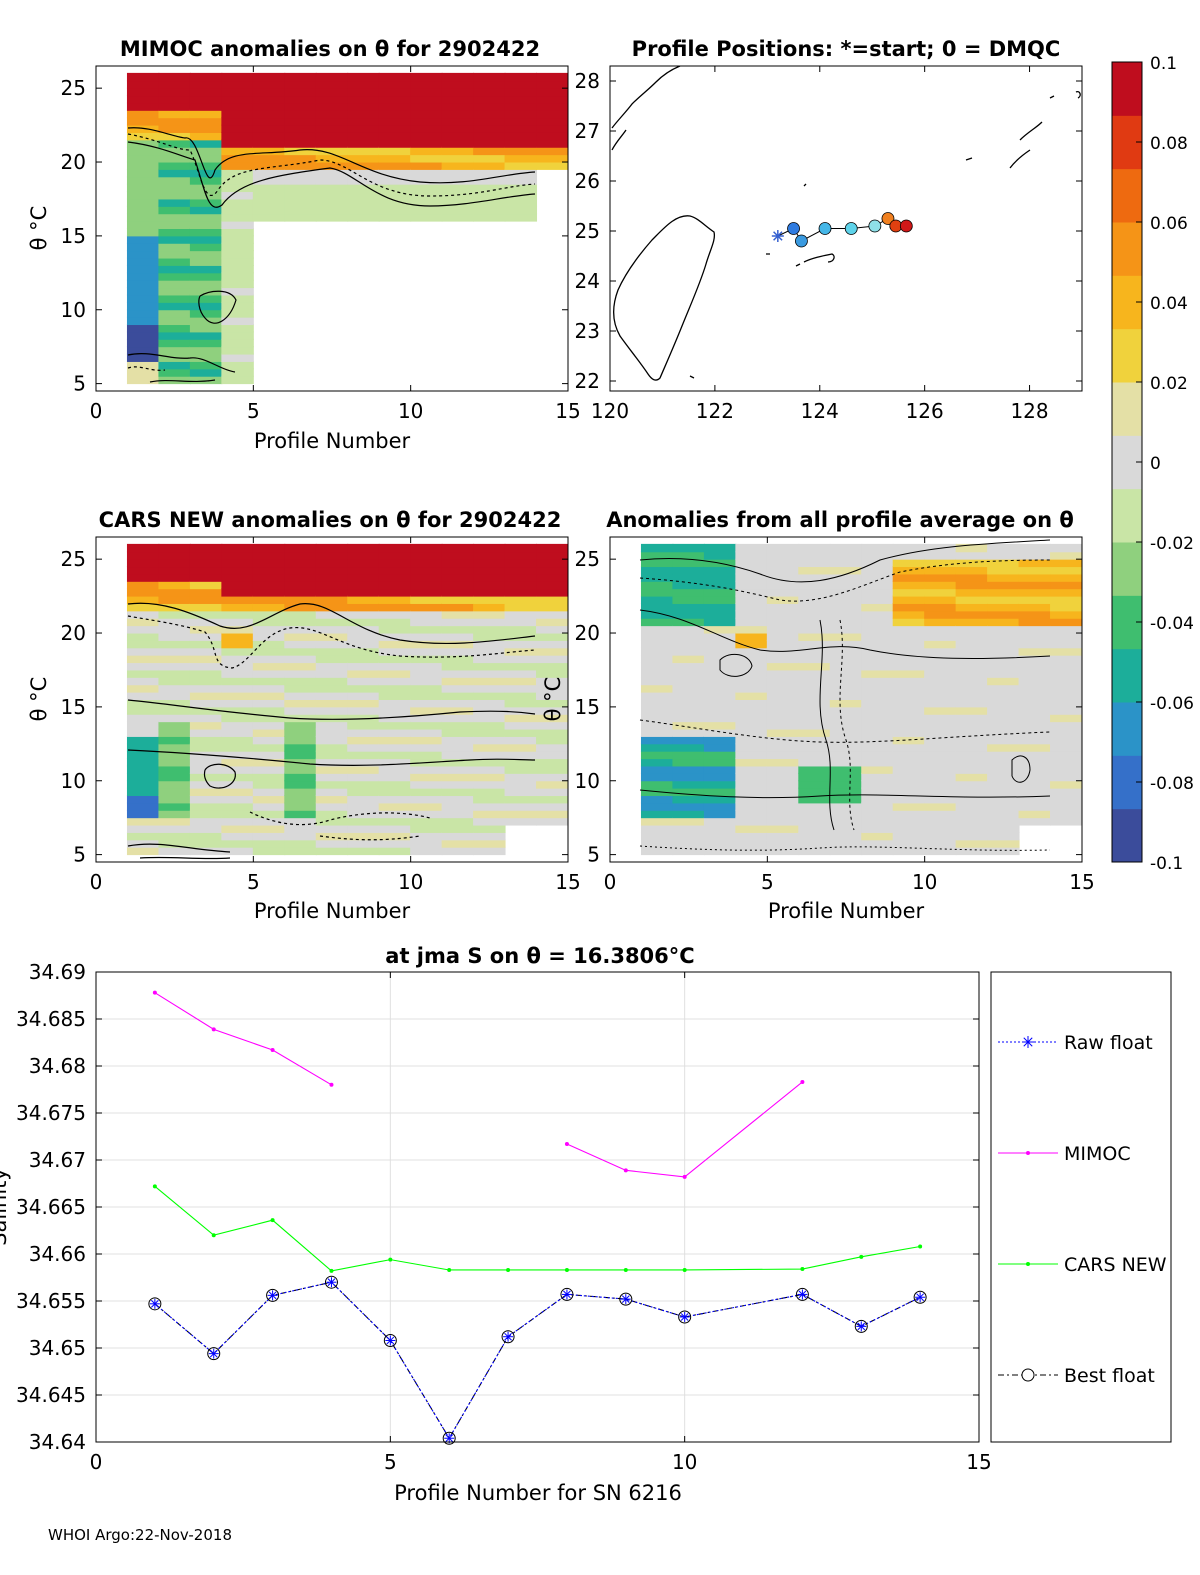 The image size is (1200, 1575). Describe the element at coordinates (920, 1246) in the screenshot. I see `cars-point` at that location.